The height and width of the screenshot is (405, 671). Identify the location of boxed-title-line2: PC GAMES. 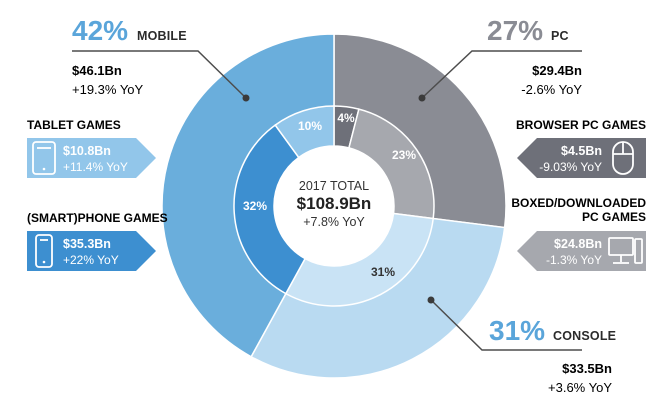
(614, 217).